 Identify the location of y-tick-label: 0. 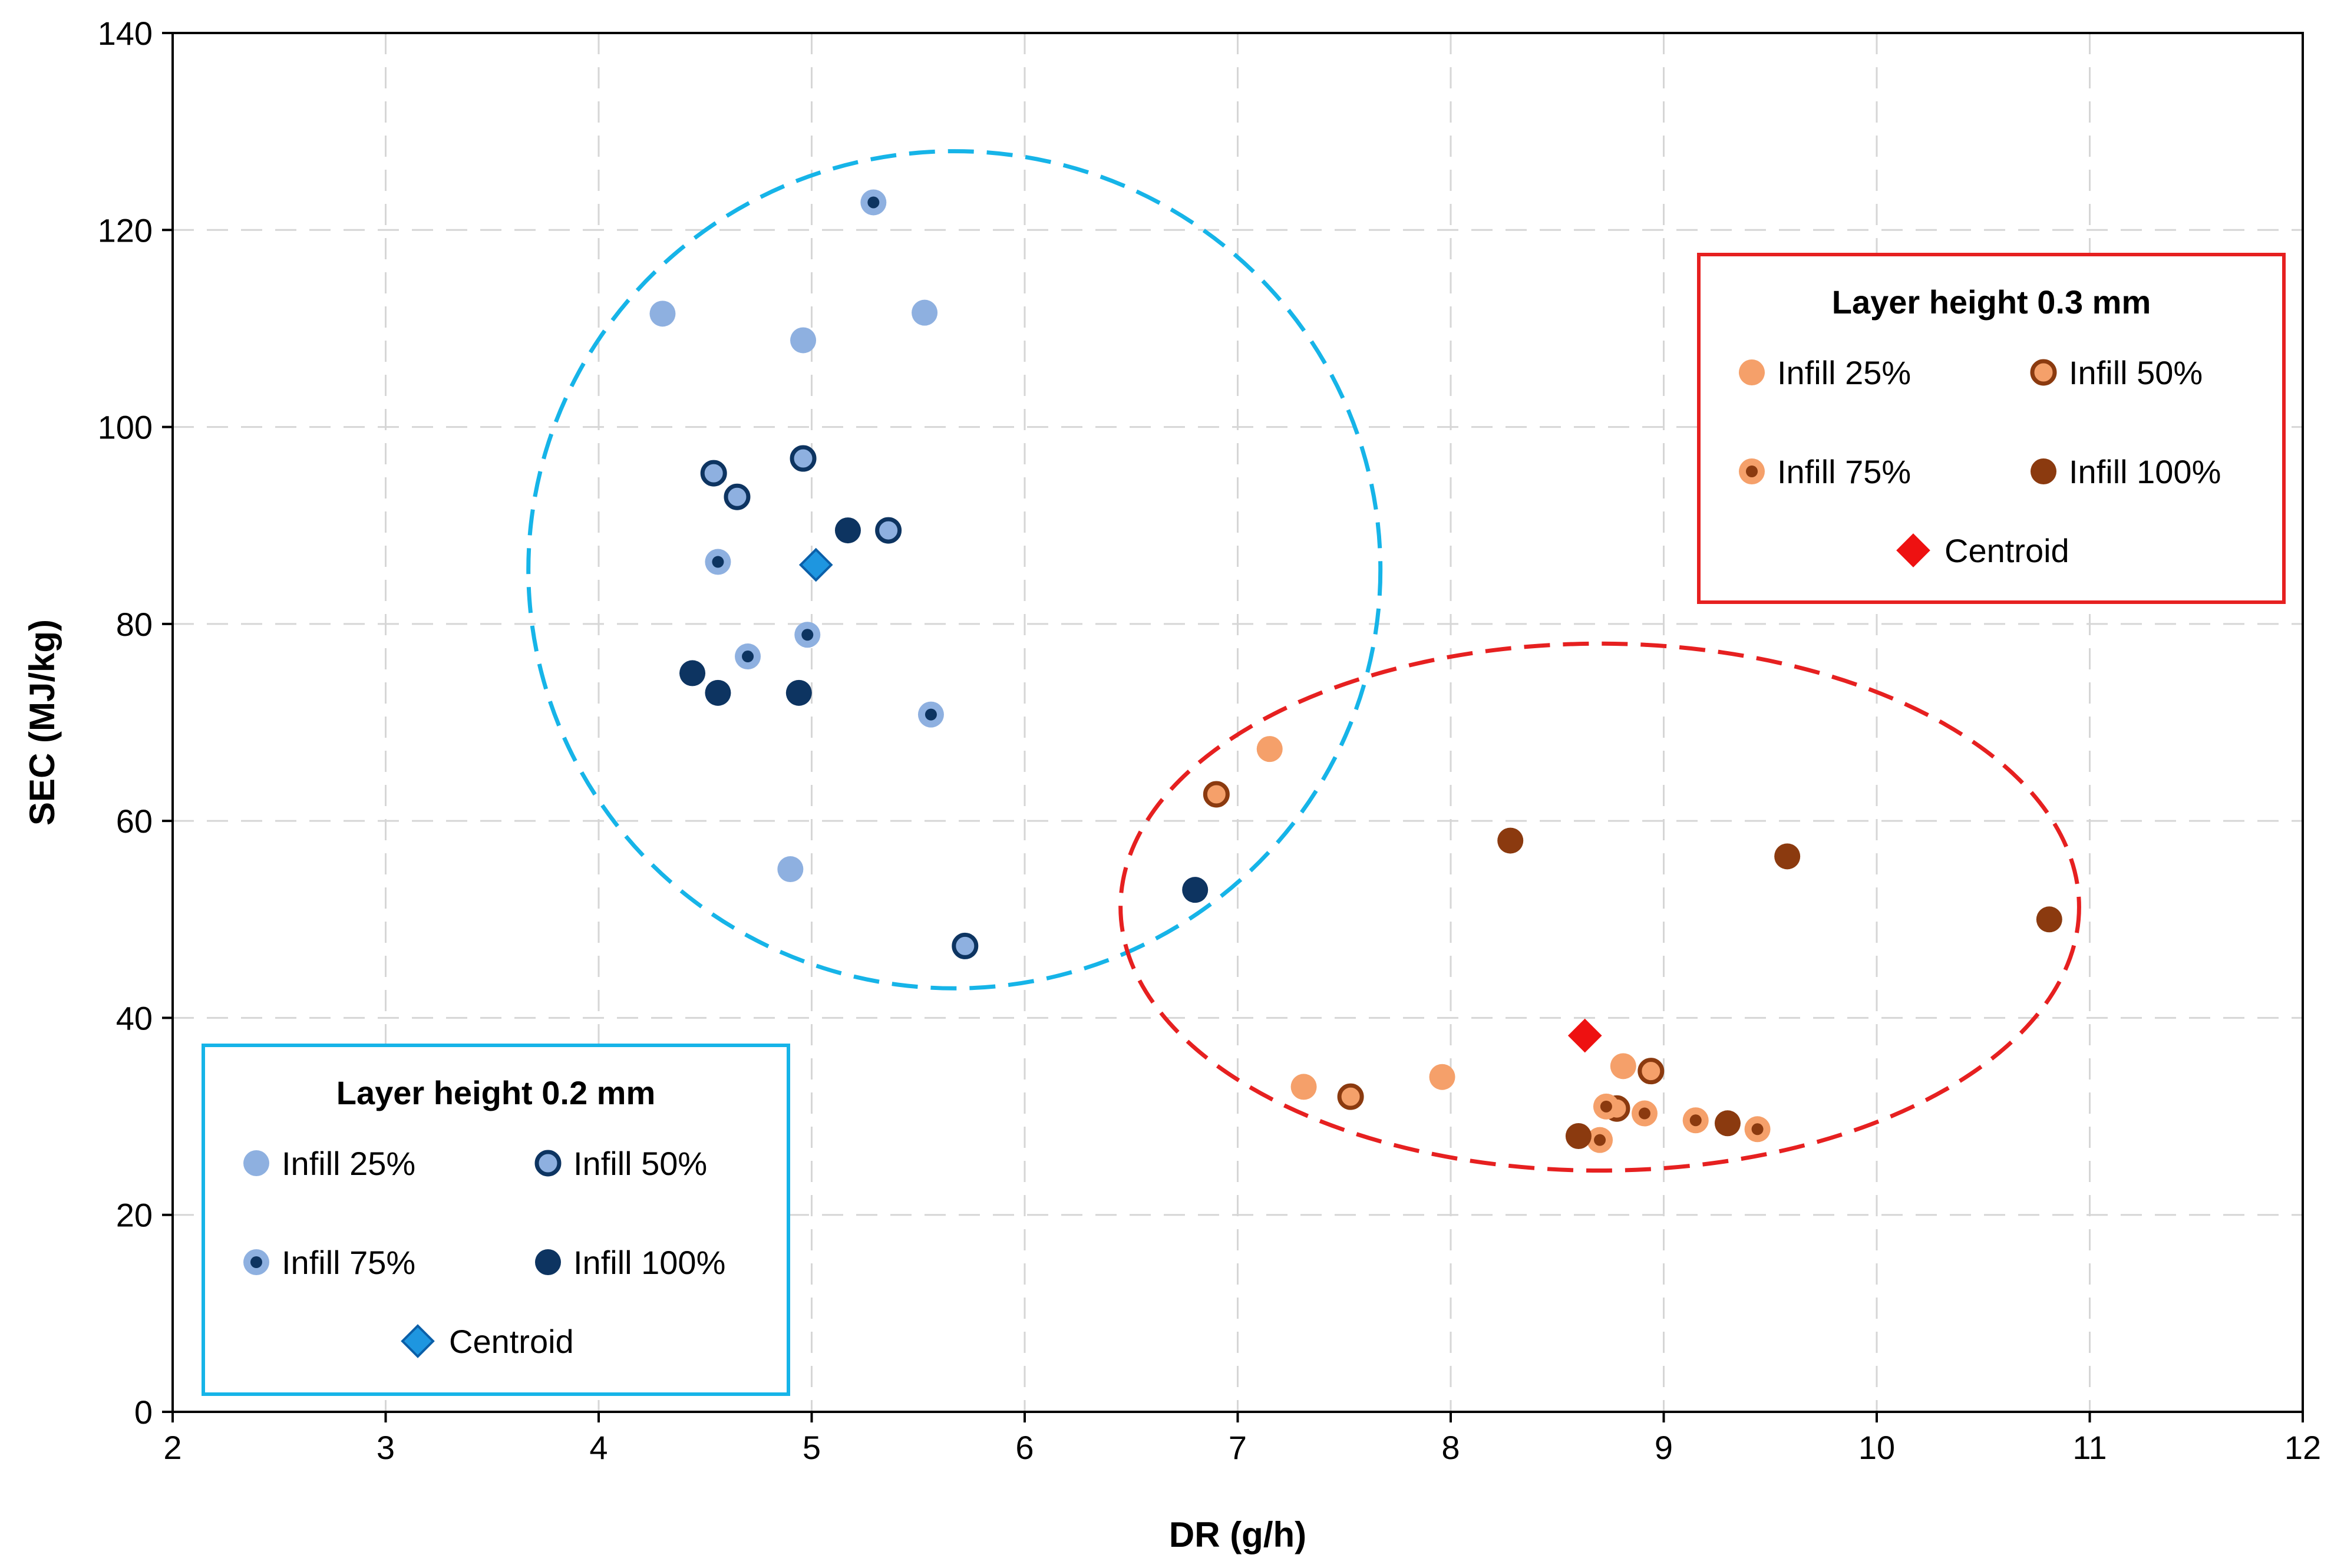
(143, 1412).